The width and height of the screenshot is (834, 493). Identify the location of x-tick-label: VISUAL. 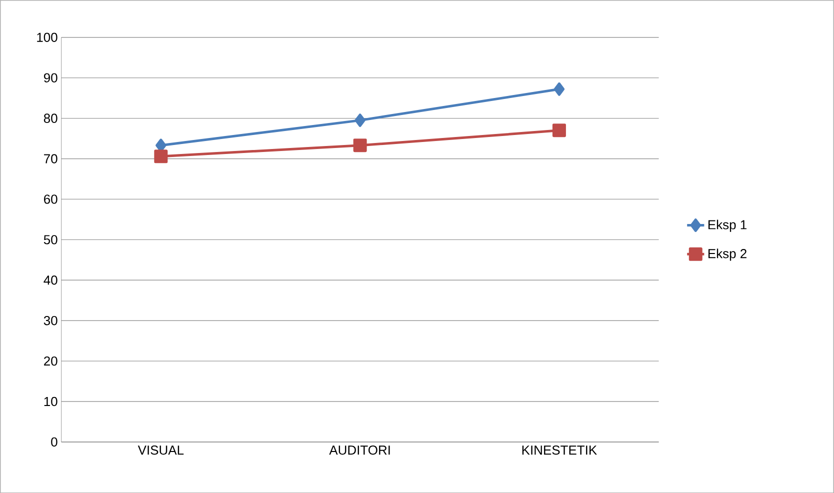
(161, 450).